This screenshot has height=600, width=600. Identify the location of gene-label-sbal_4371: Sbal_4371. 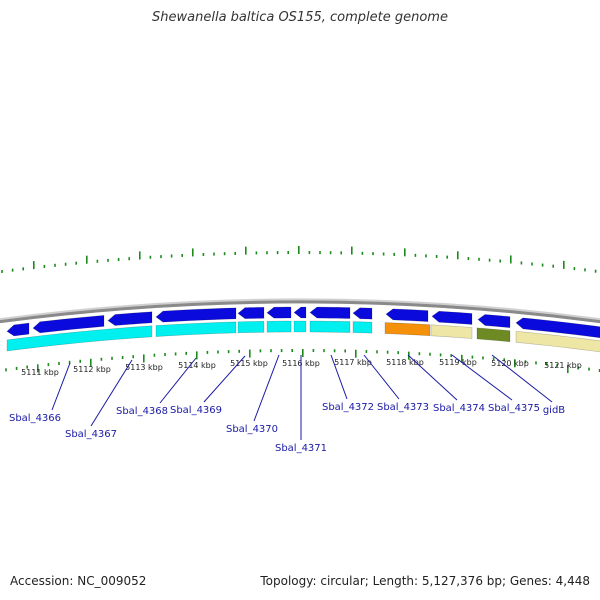
(301, 448).